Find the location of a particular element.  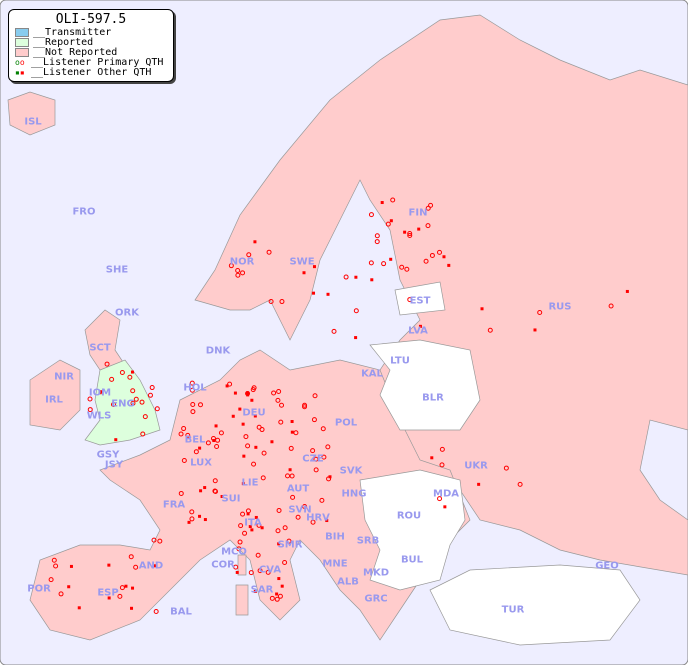

legend-label: __Transmitter is located at coordinates (72, 32).